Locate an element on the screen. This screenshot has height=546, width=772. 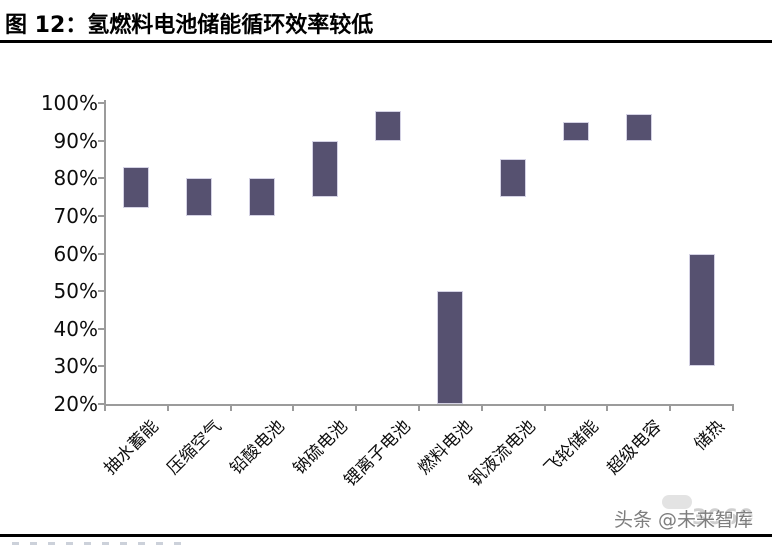
watermark: 3060 头条 @未来智库 is located at coordinates (685, 514).